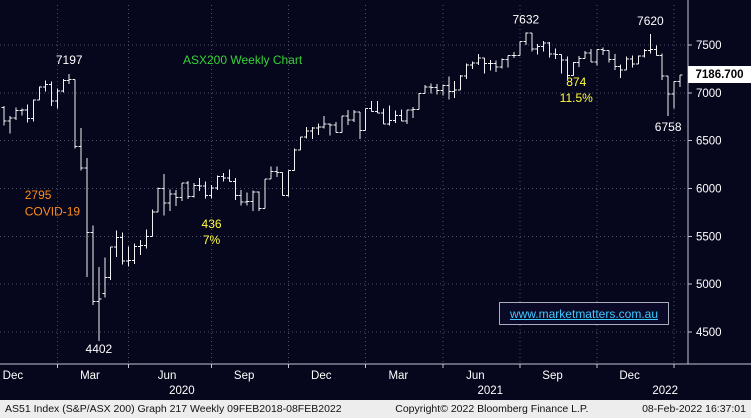 The width and height of the screenshot is (751, 418). What do you see at coordinates (243, 60) in the screenshot?
I see `chart-title: ASX200 Weekly Chart` at bounding box center [243, 60].